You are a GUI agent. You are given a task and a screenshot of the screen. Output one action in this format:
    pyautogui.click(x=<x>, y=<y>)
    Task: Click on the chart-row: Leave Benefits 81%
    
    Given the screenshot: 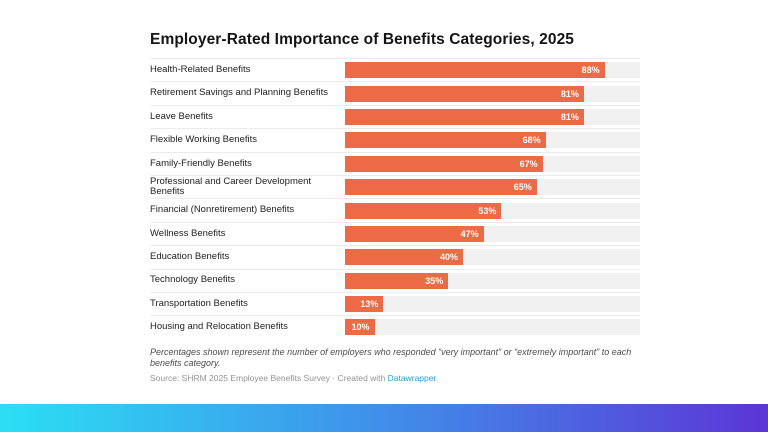 What is the action you would take?
    pyautogui.click(x=395, y=116)
    